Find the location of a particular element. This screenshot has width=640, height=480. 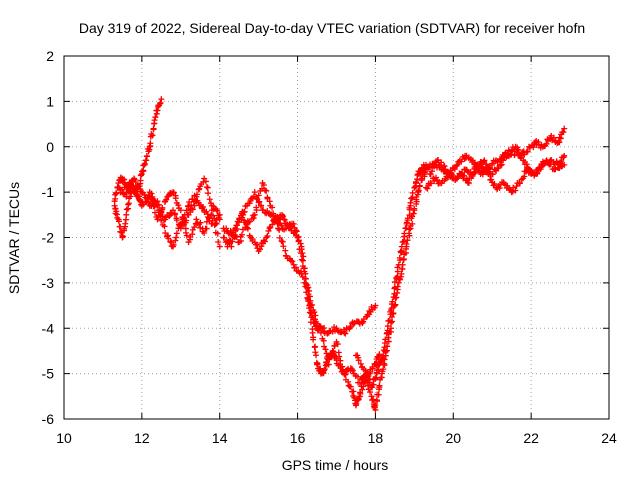

x-tick-label: 12 is located at coordinates (142, 438).